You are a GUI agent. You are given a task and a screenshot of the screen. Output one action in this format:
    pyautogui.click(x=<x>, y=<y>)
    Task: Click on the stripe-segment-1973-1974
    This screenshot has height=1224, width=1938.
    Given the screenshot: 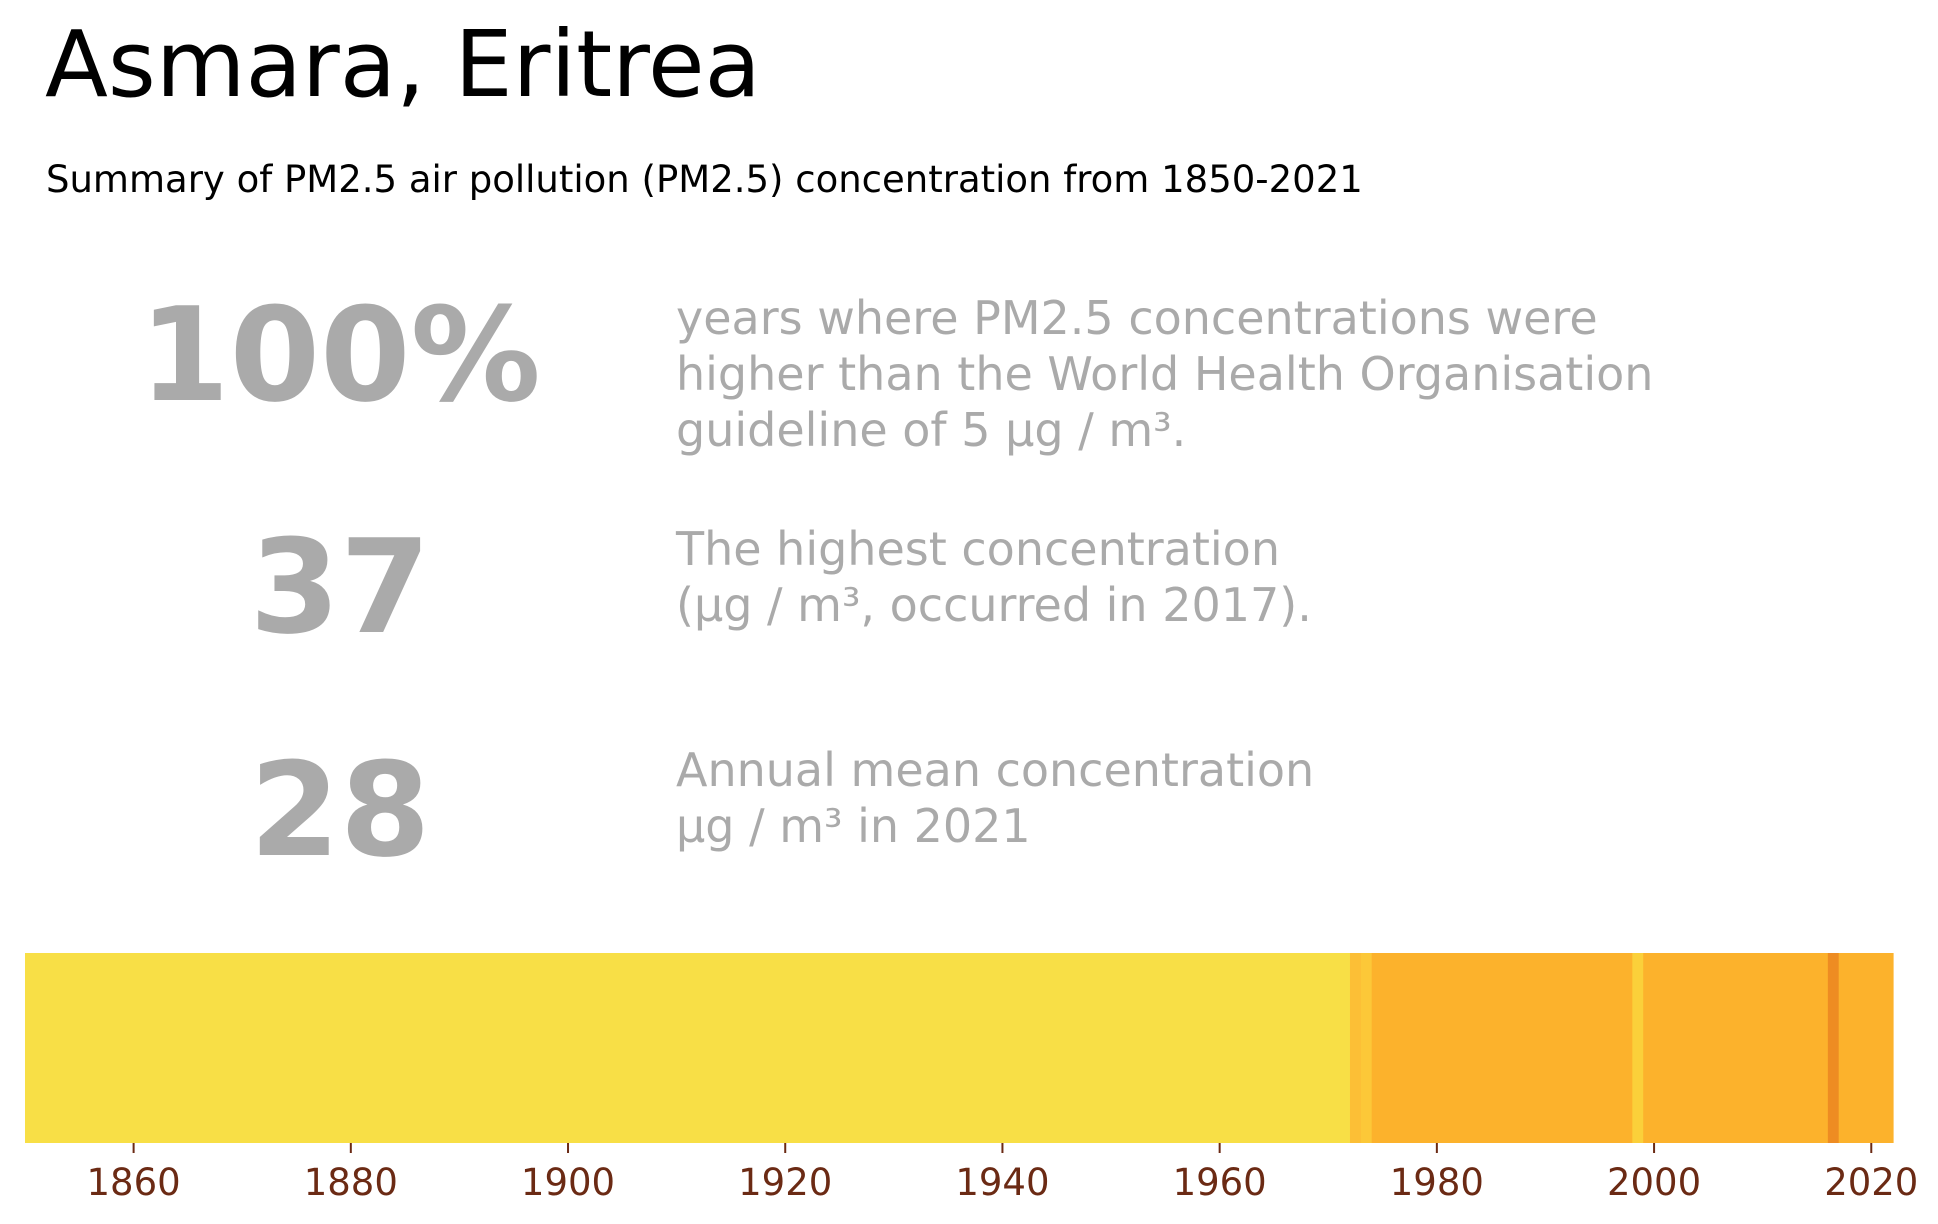 What is the action you would take?
    pyautogui.click(x=1366, y=1048)
    